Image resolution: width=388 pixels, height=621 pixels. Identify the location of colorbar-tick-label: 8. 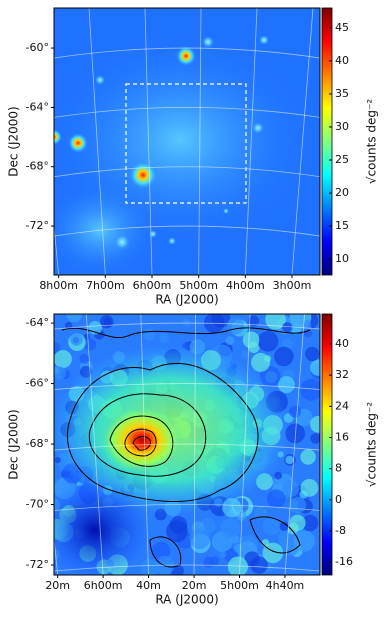
(338, 468).